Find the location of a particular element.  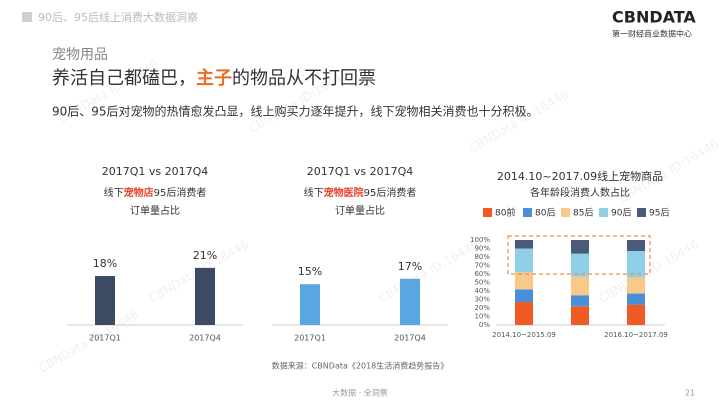

legend-label: 95后 is located at coordinates (659, 213).